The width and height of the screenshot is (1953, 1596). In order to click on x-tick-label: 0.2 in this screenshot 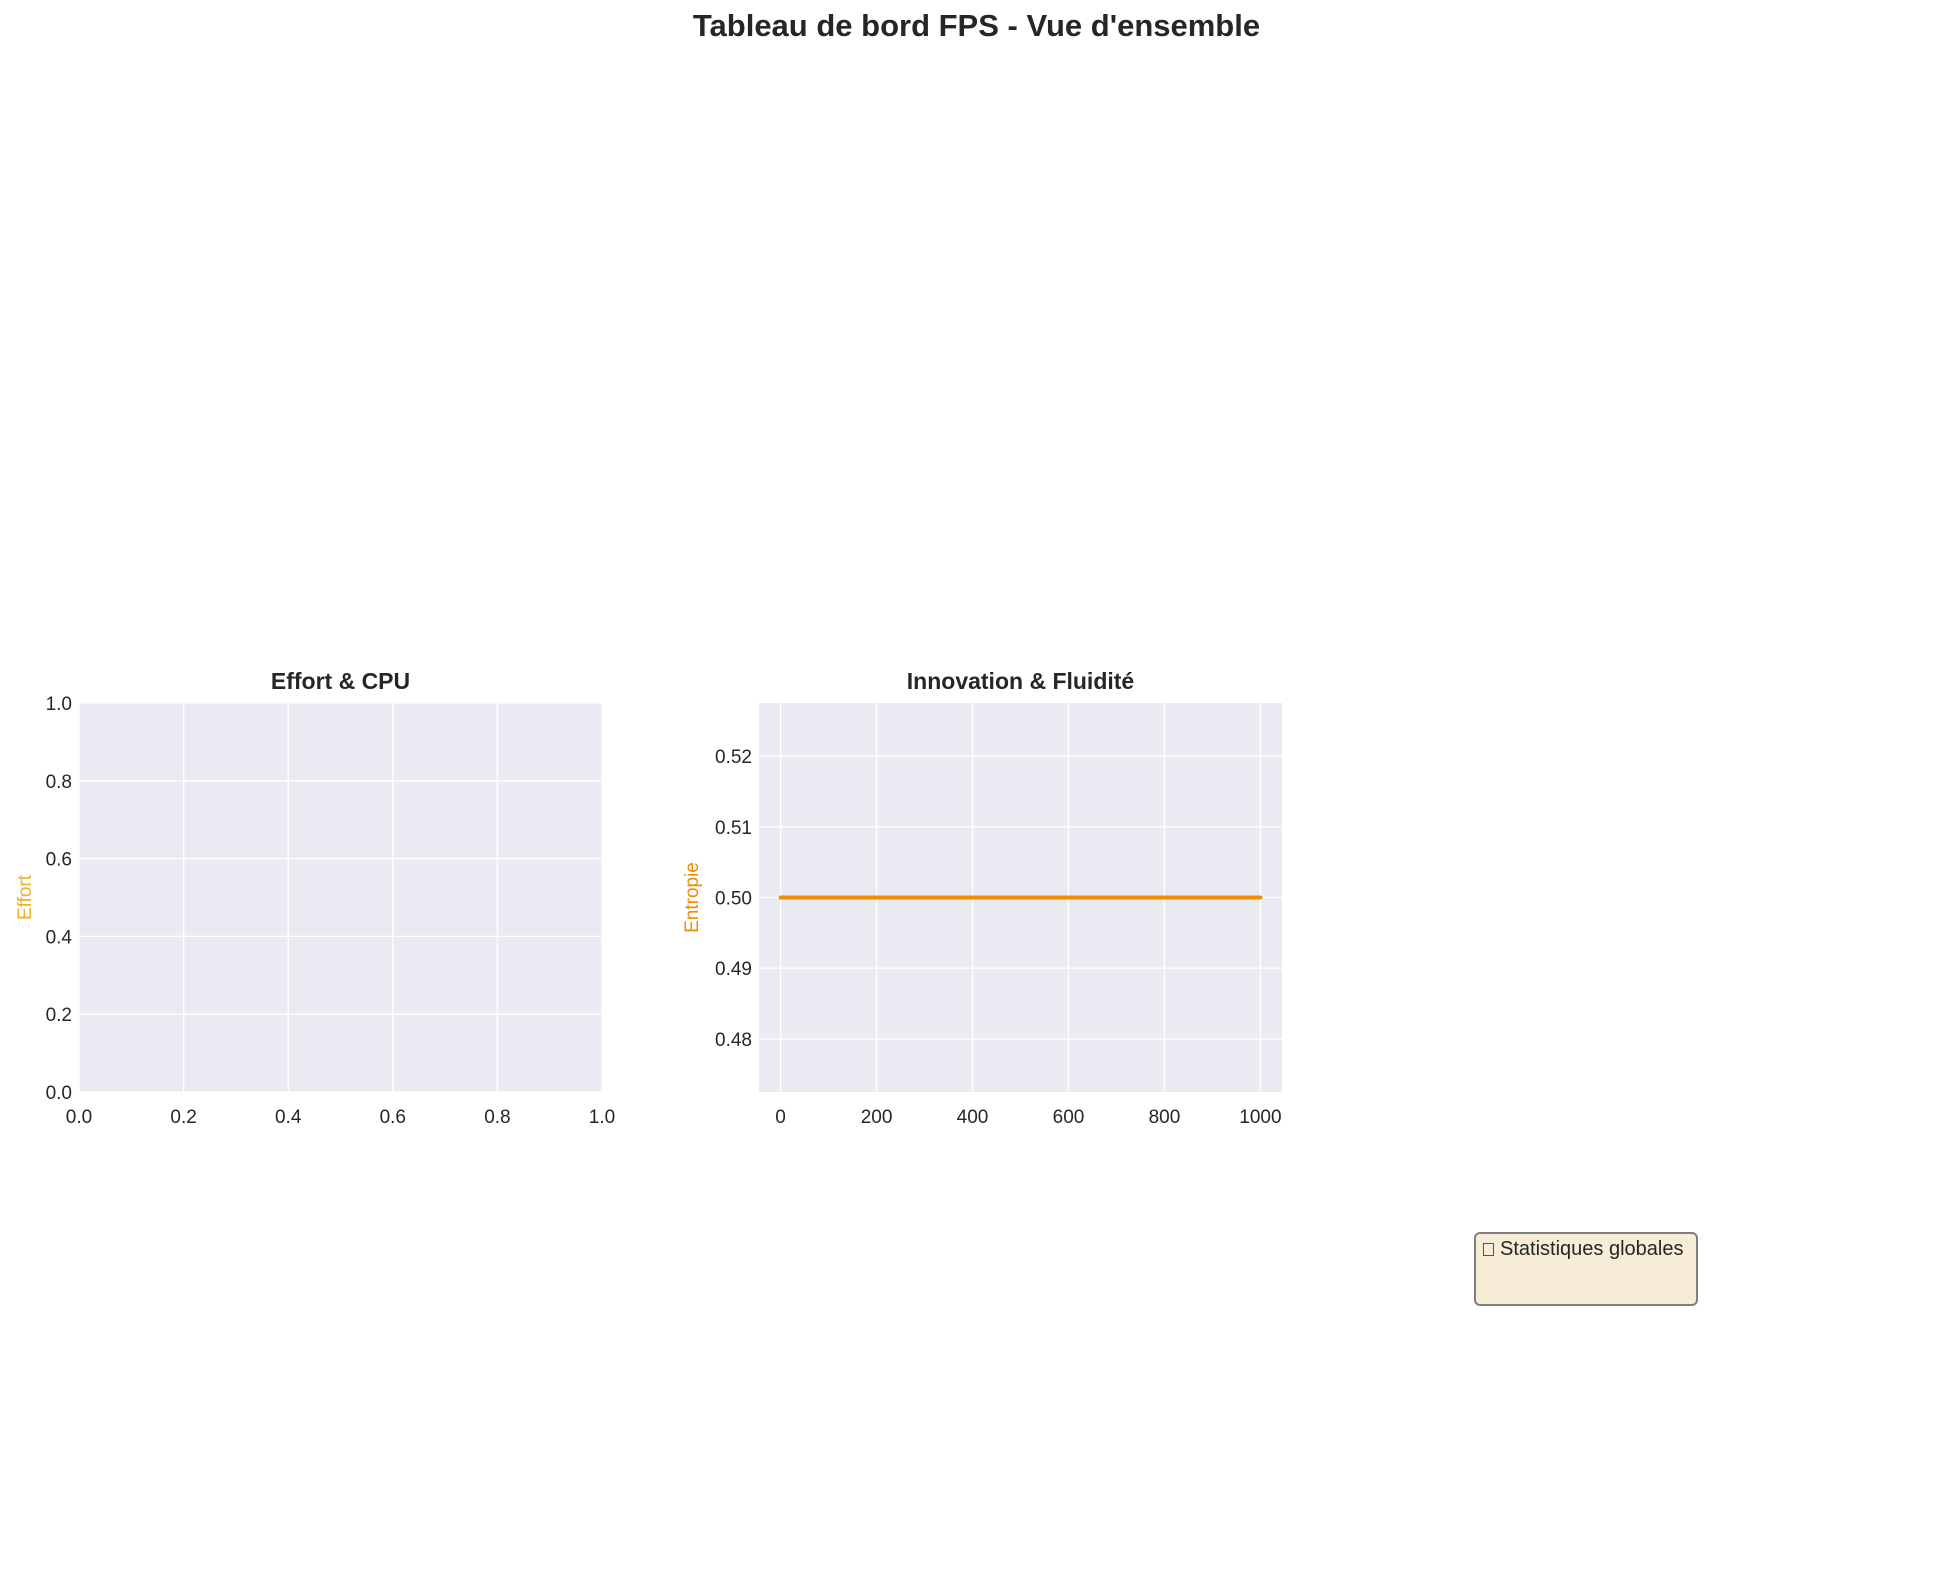, I will do `click(183, 1117)`.